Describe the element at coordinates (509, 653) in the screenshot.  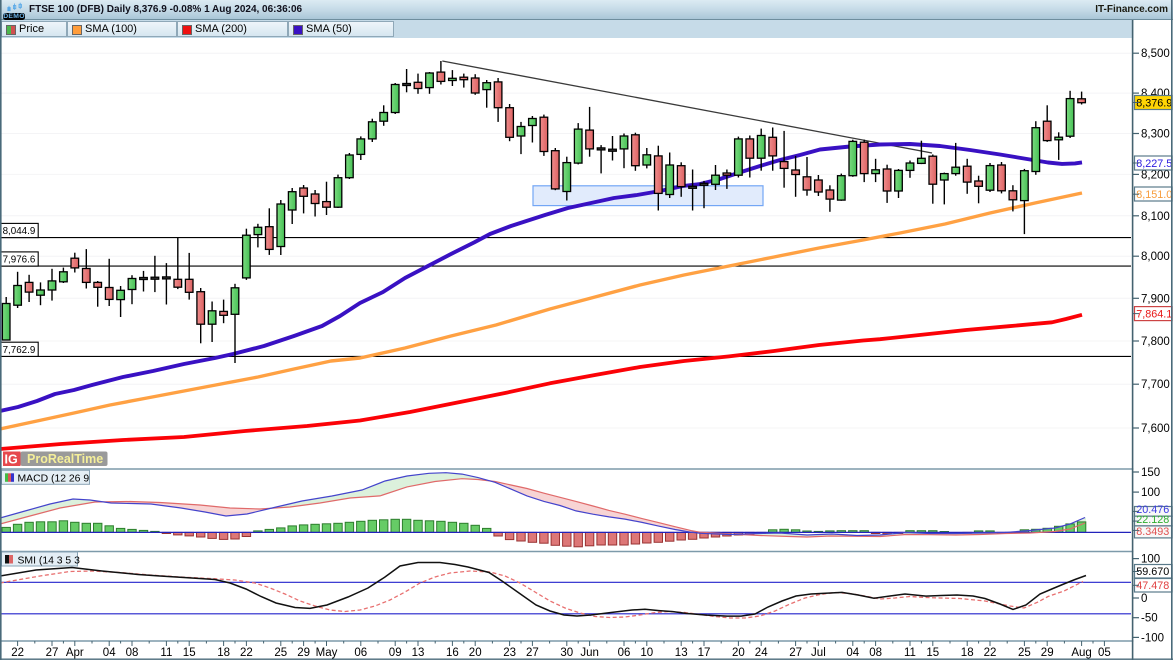
I see `svg-text: 23` at that location.